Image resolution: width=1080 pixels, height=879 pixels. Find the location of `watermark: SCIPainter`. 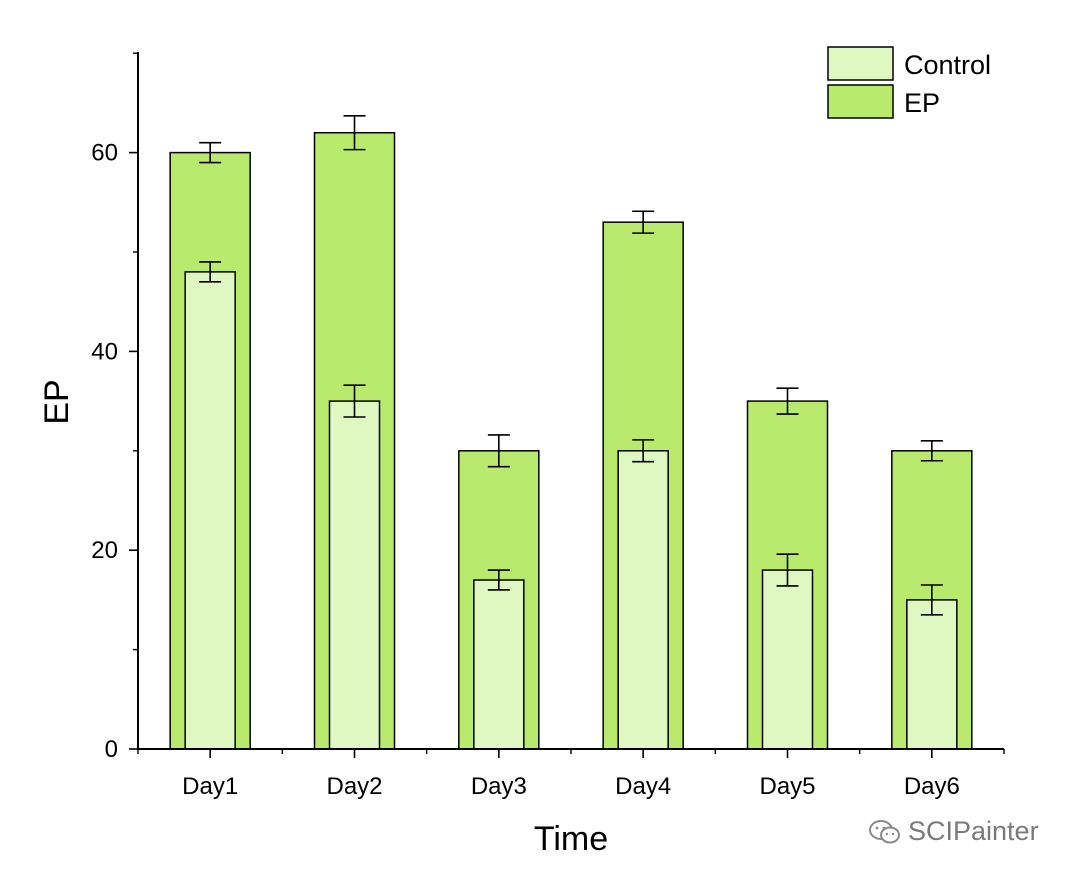

watermark: SCIPainter is located at coordinates (953, 831).